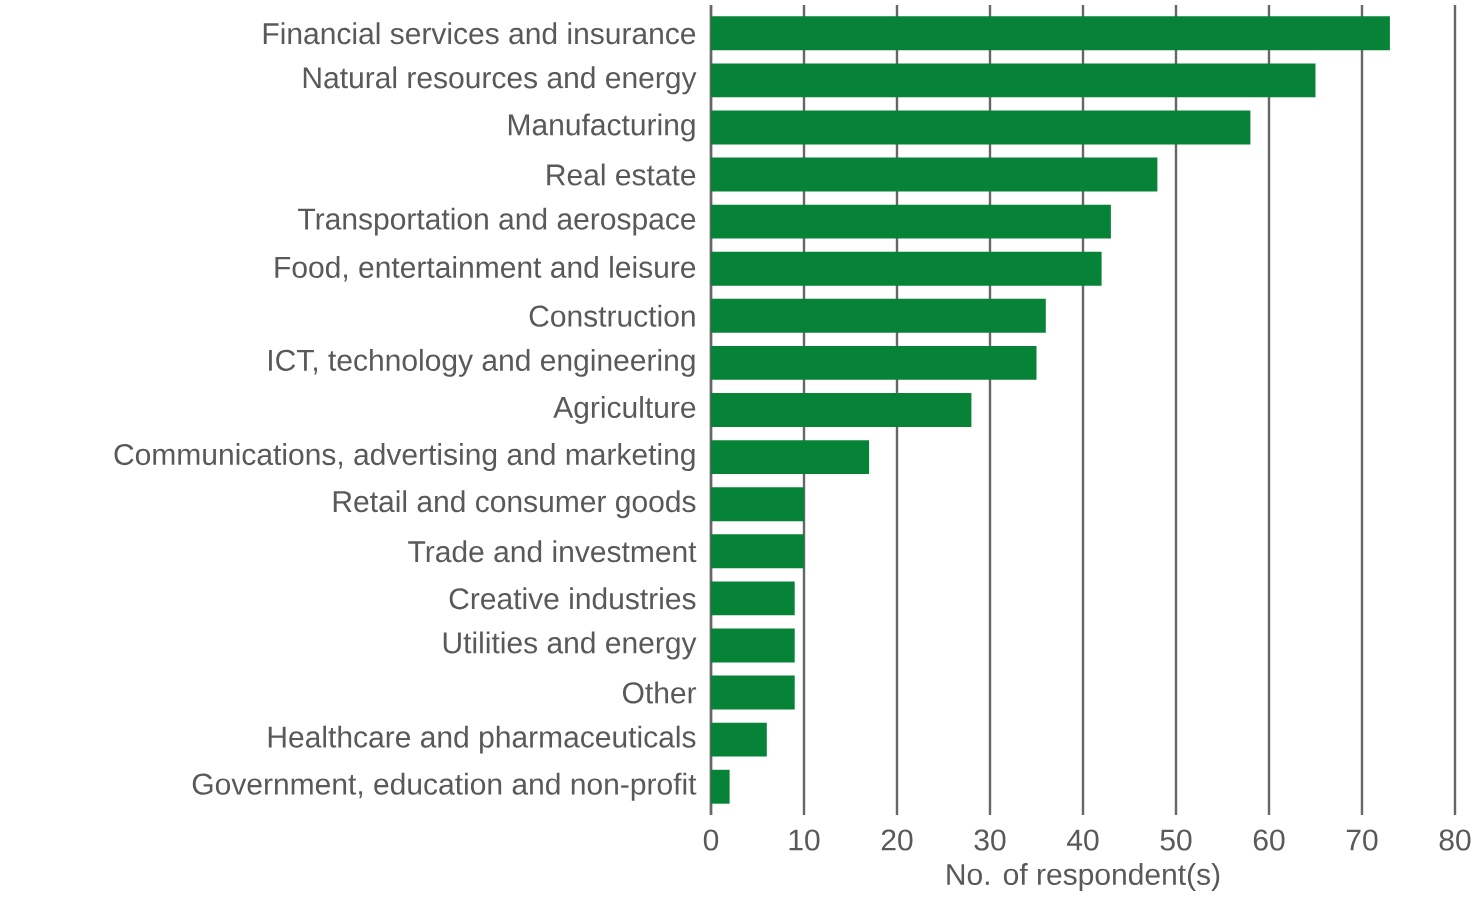  What do you see at coordinates (1083, 840) in the screenshot?
I see `x-tick-label: 40` at bounding box center [1083, 840].